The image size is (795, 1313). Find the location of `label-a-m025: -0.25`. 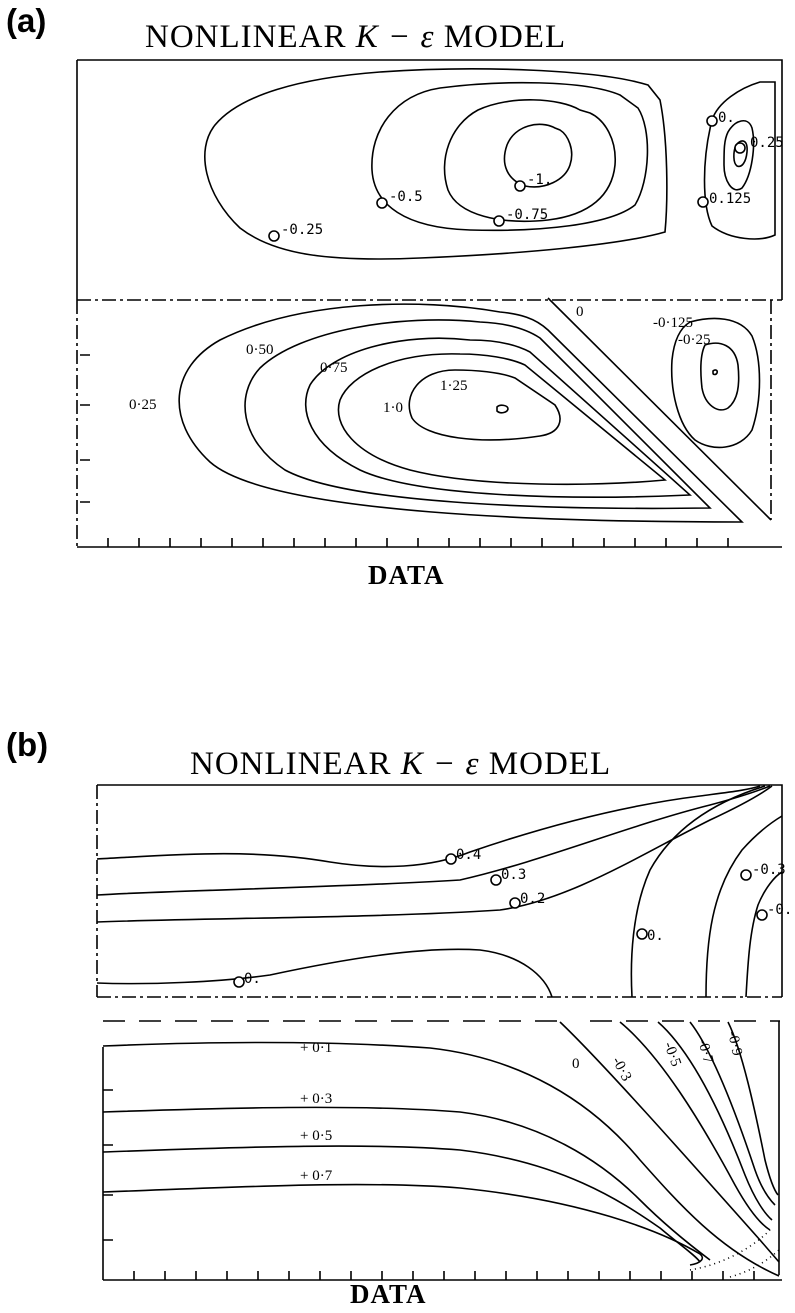

label-a-m025: -0.25 is located at coordinates (302, 230).